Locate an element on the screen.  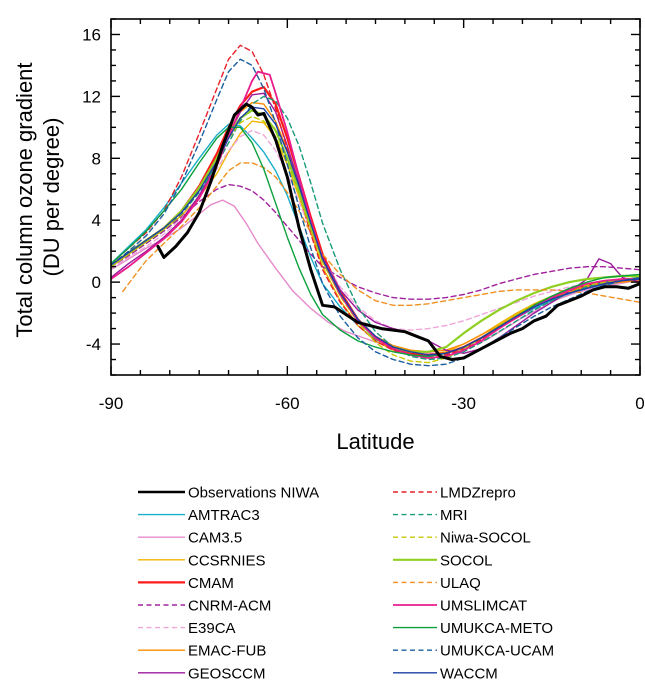
y-tick-label: 8 is located at coordinates (96, 158).